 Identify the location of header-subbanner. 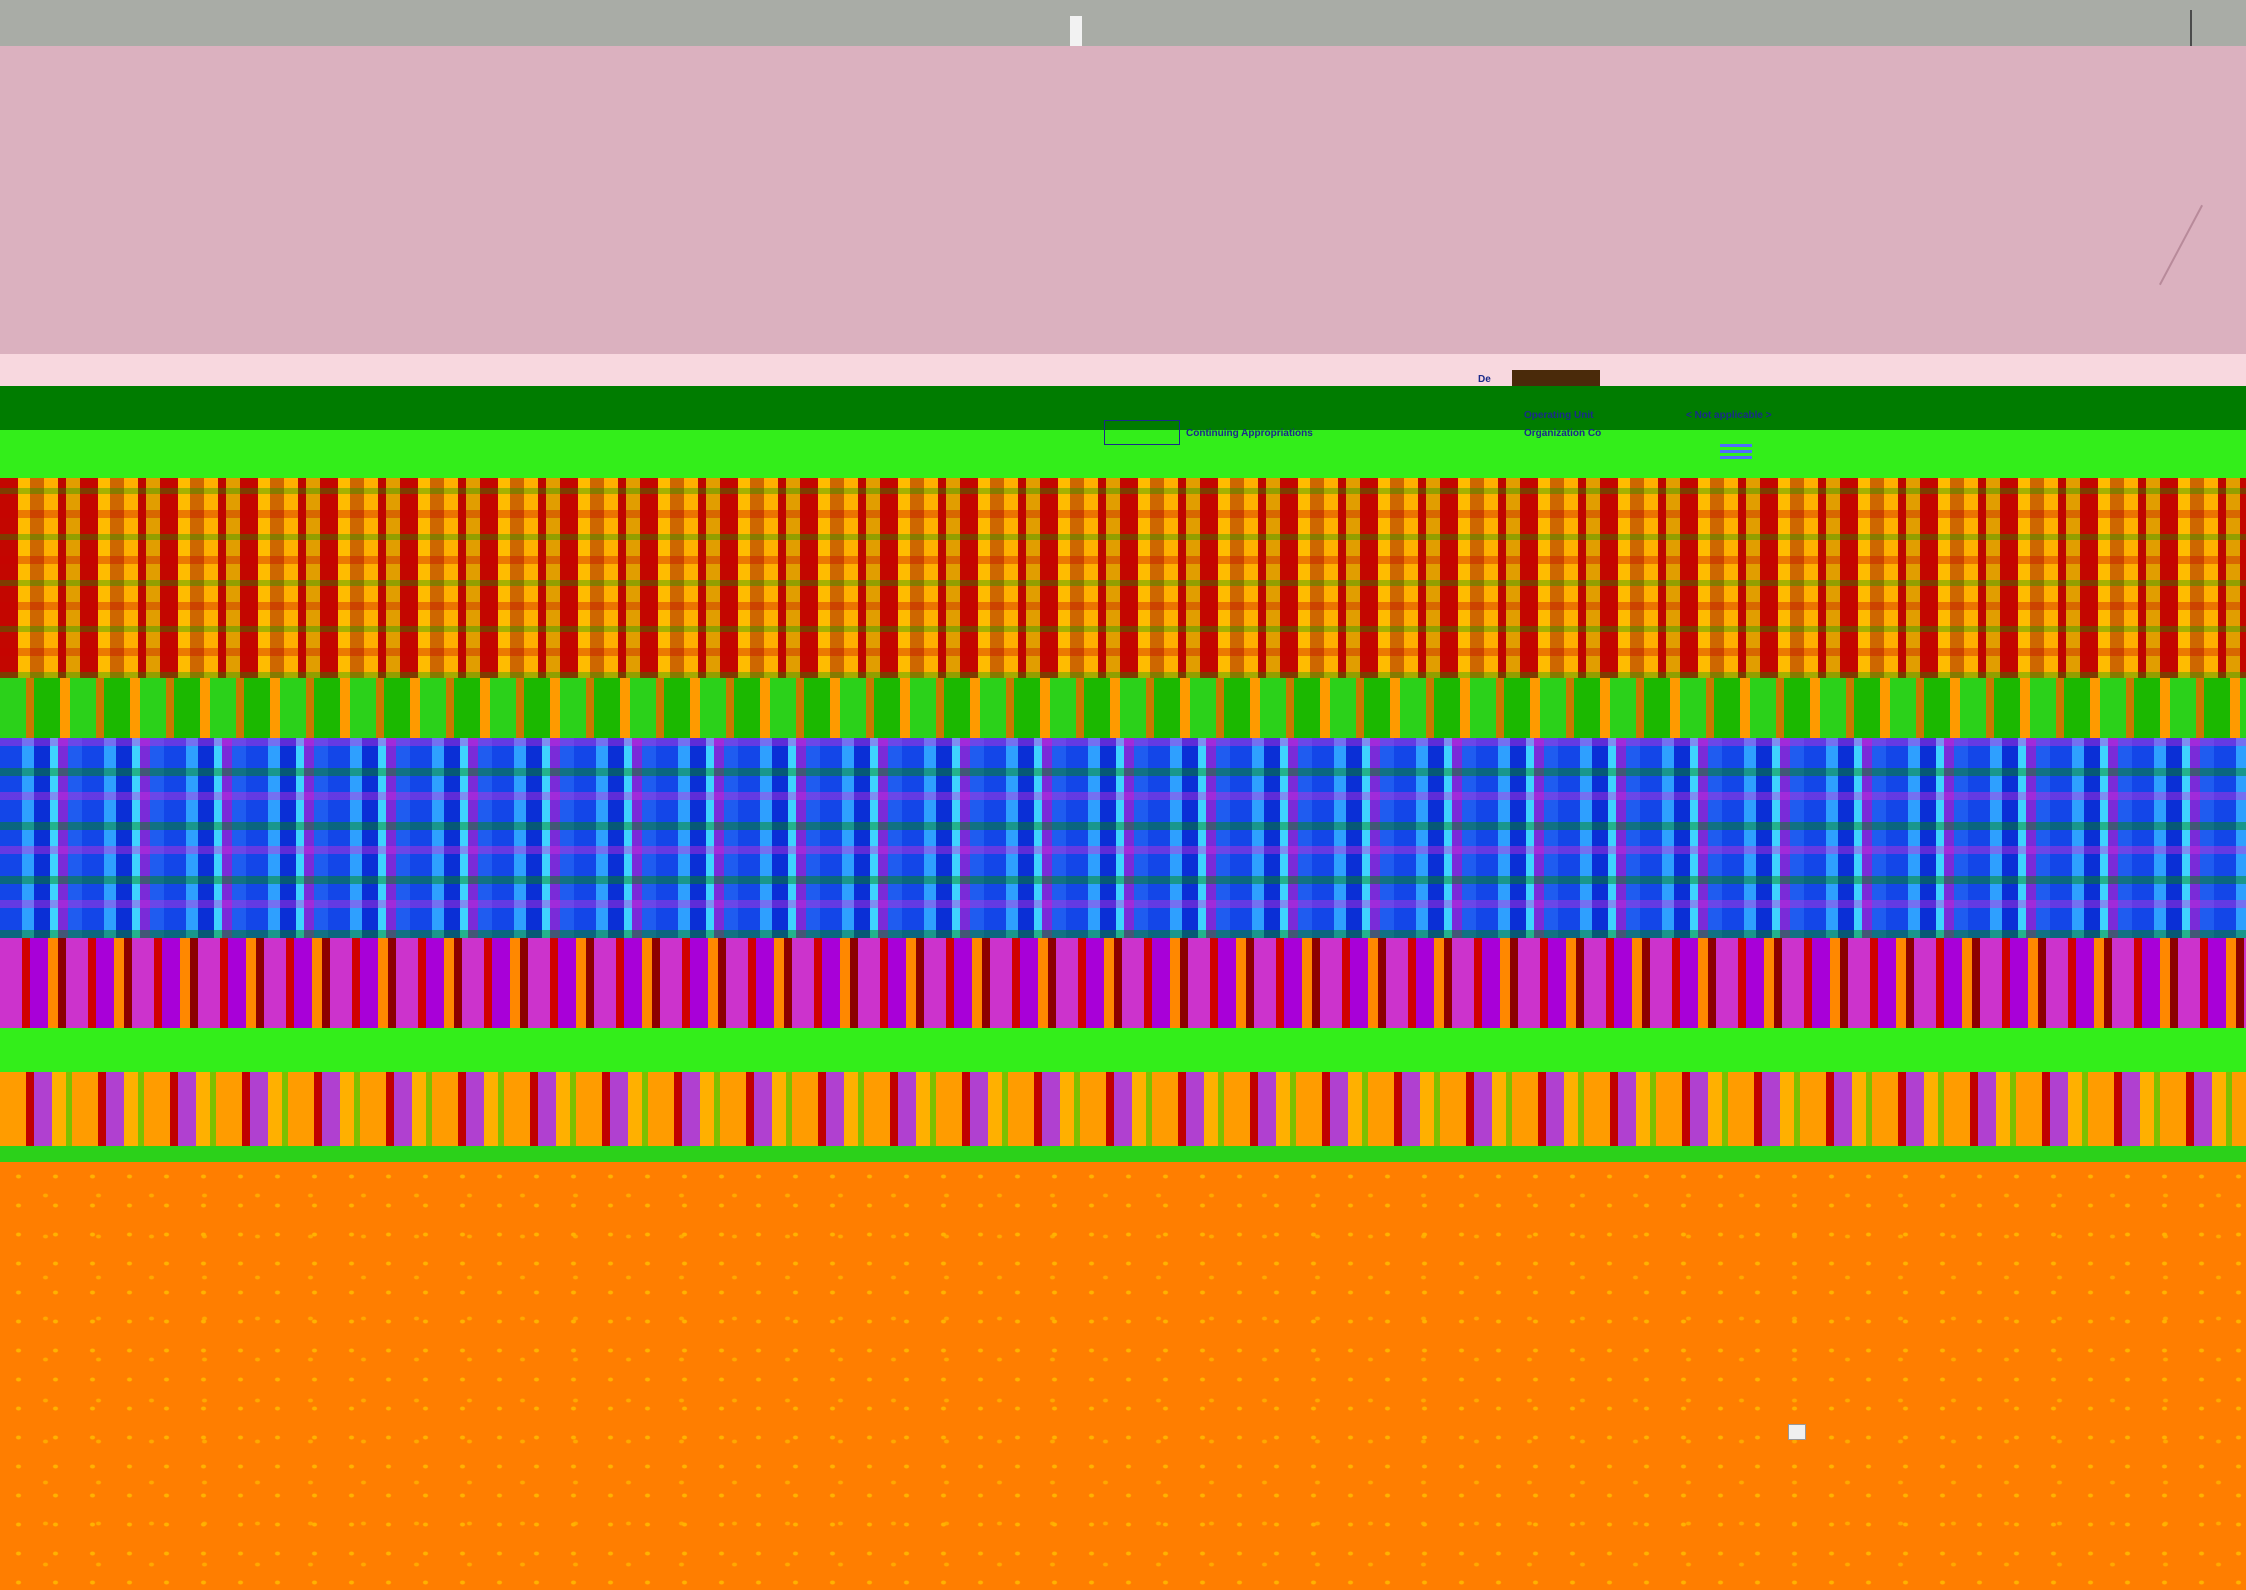
(1123, 370).